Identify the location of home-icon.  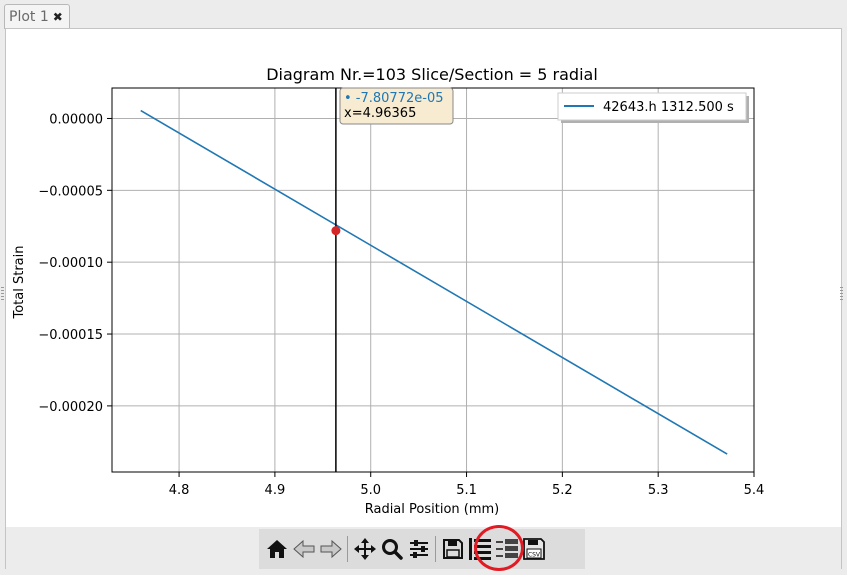
(276, 549).